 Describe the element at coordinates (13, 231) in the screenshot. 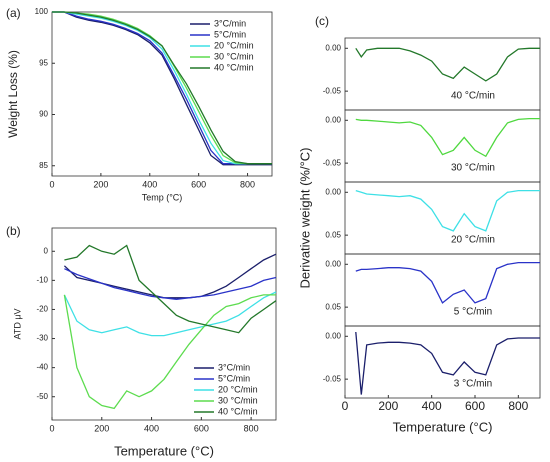

I see `panel-title: (b)` at that location.